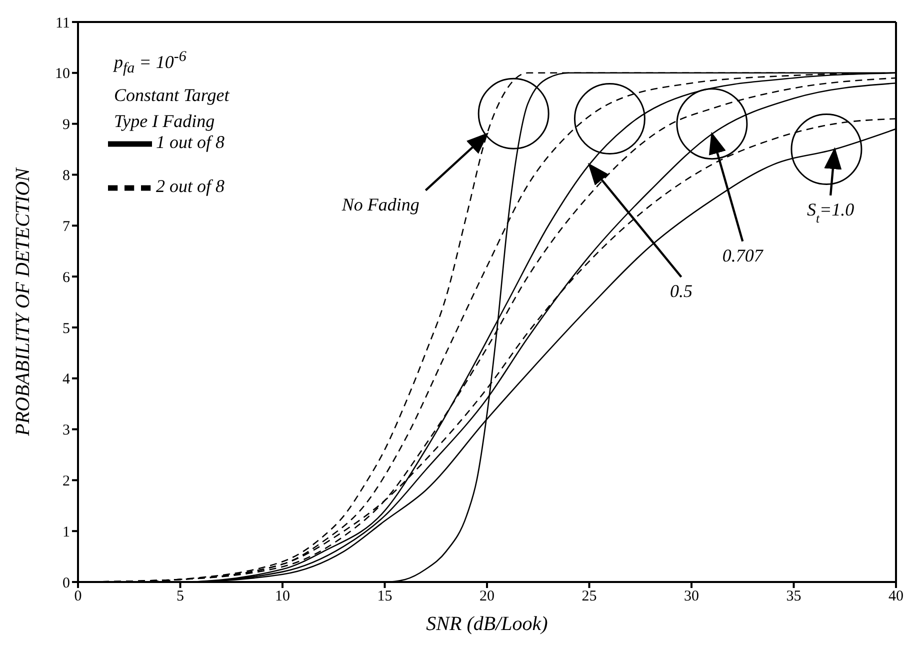 This screenshot has height=650, width=919. Describe the element at coordinates (380, 204) in the screenshot. I see `annotation: No Fading` at that location.